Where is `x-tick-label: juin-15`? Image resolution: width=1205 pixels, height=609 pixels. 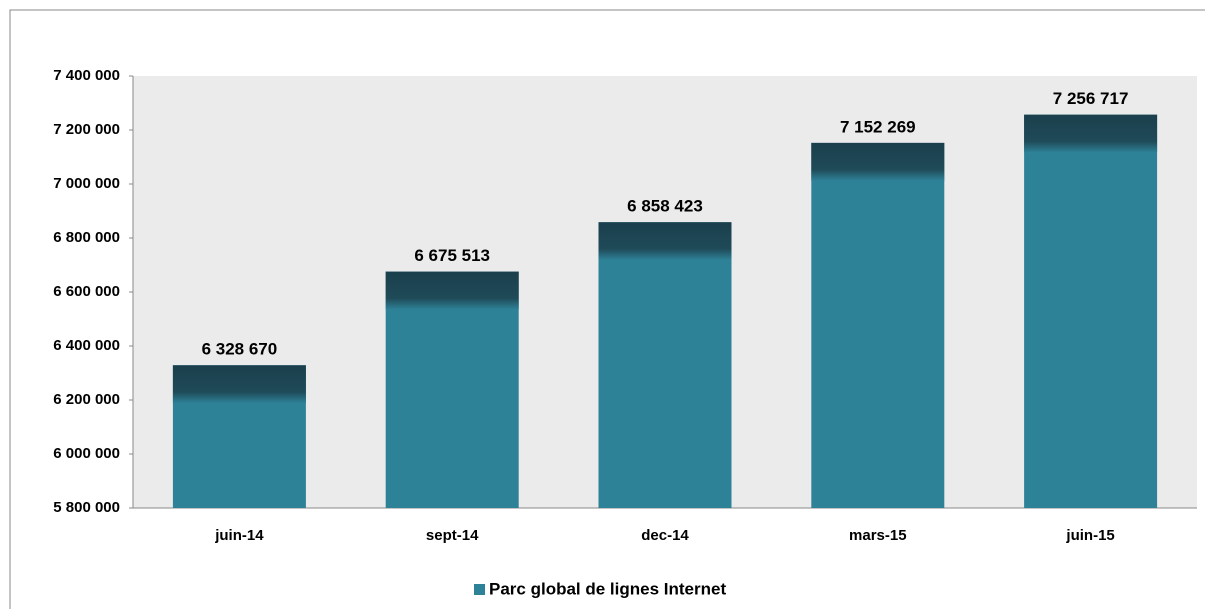
x-tick-label: juin-15 is located at coordinates (1089, 535).